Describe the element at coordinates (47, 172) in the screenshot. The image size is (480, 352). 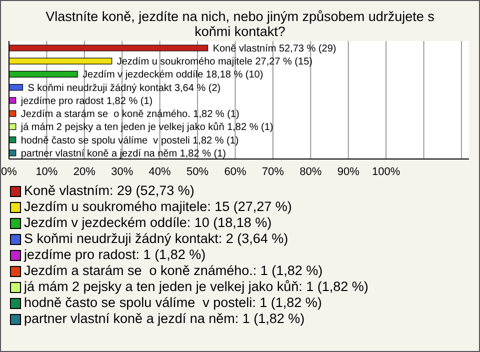
I see `x-tick-label: 10%` at that location.